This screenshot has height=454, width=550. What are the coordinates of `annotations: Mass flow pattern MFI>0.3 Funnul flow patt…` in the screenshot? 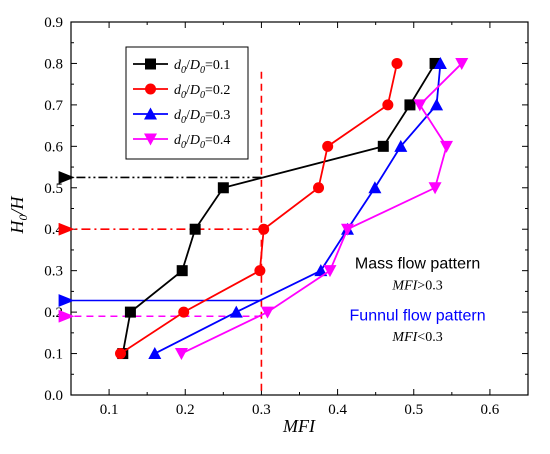 It's located at (418, 301).